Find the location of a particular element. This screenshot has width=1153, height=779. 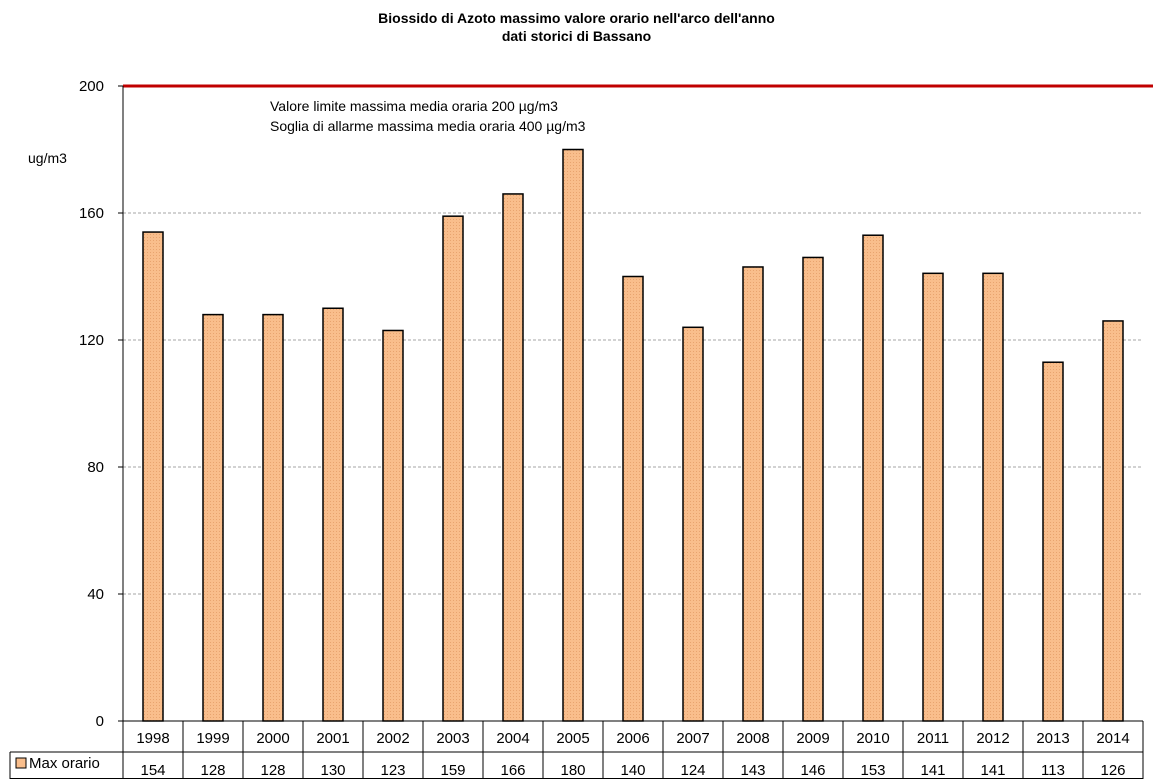

x-category-label: 1998 is located at coordinates (152, 738).